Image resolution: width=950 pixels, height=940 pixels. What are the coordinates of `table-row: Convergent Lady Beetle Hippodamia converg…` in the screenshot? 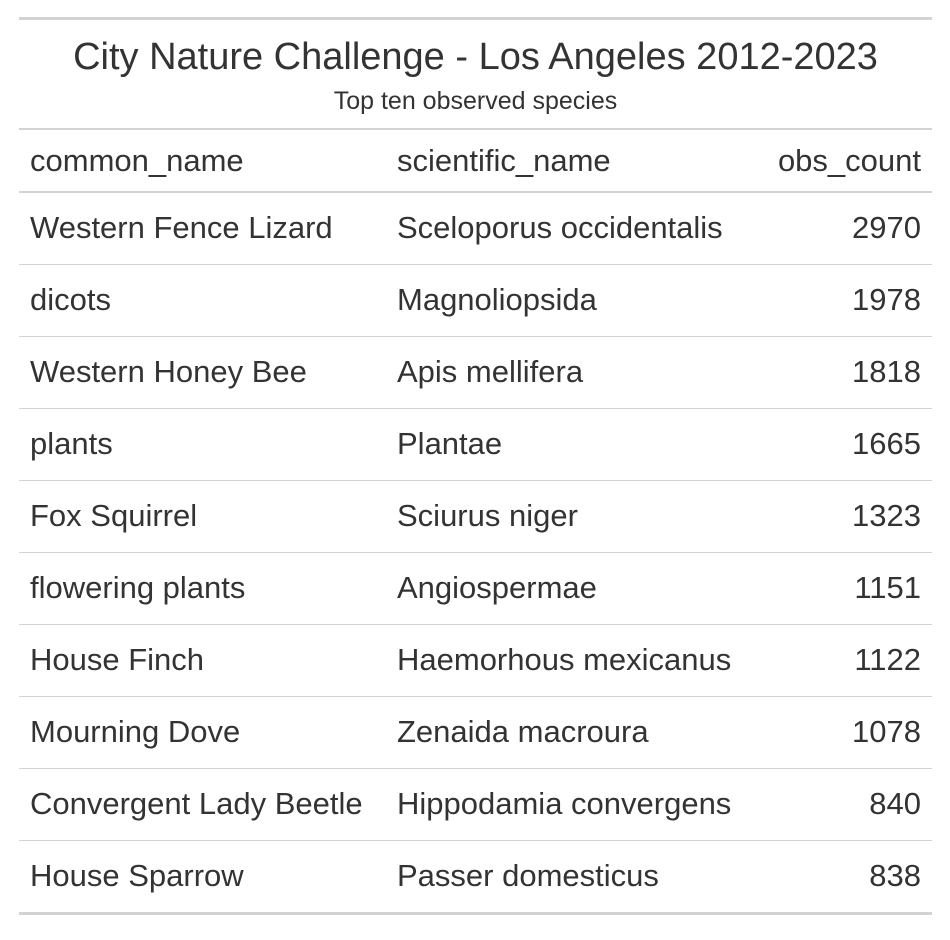 It's located at (475, 804).